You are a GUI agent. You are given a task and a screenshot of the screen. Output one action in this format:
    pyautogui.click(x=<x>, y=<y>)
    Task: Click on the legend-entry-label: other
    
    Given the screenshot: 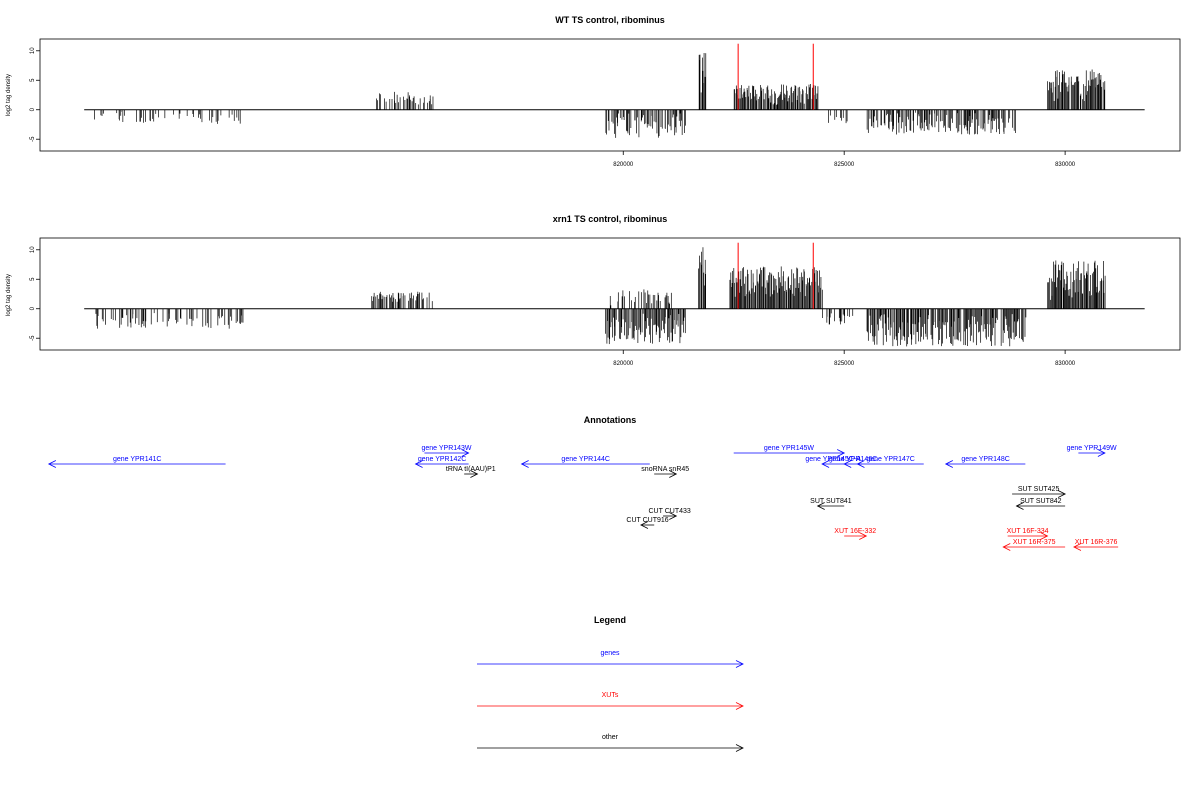 What is the action you would take?
    pyautogui.click(x=610, y=737)
    